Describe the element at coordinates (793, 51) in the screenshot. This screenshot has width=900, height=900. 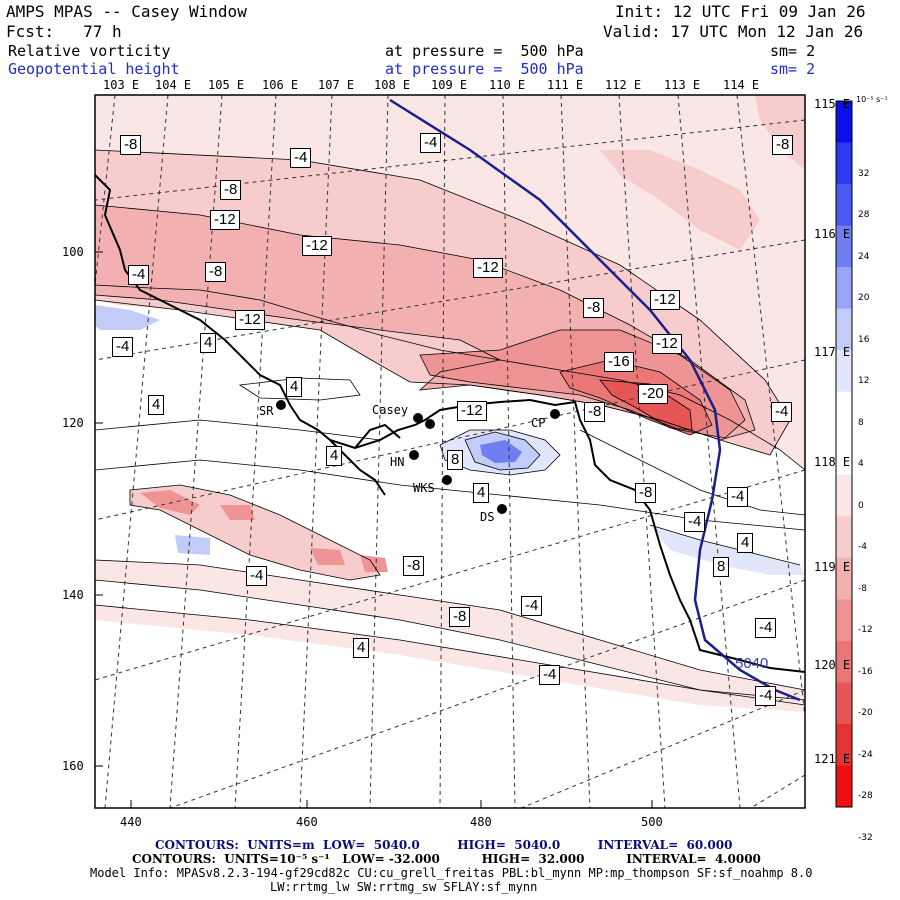
I see `field1-smoothing: sm= 2` at that location.